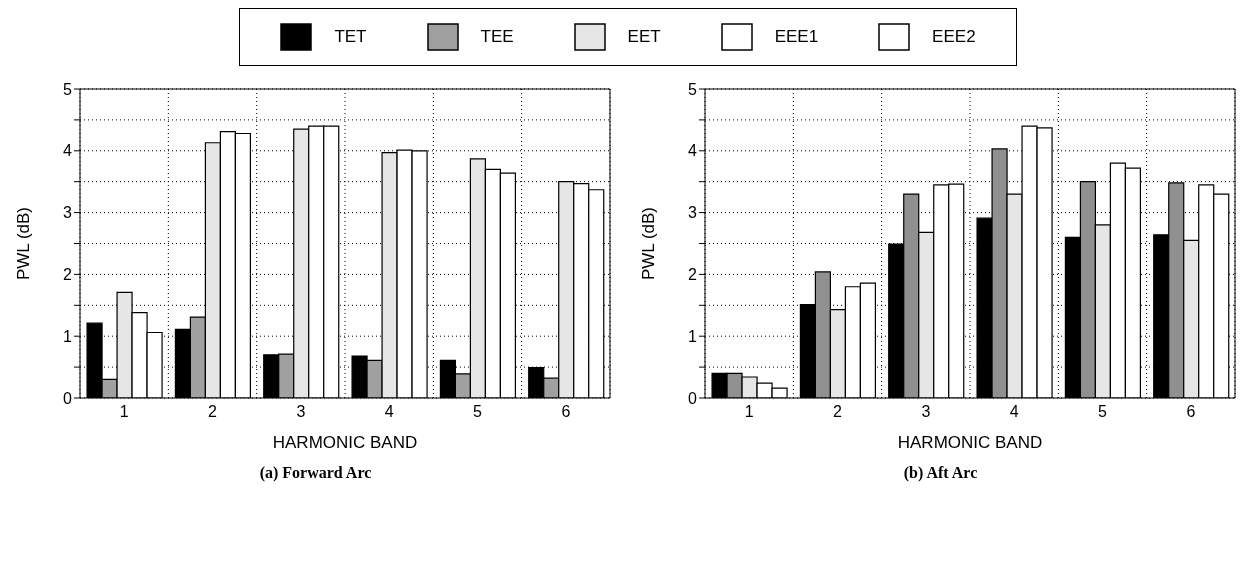 This screenshot has width=1256, height=571. Describe the element at coordinates (315, 473) in the screenshot. I see `text: (a) Forward Arc` at that location.